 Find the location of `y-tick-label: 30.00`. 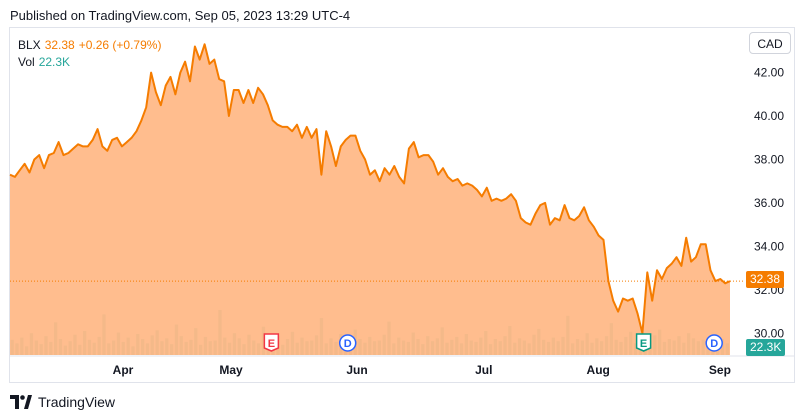

y-tick-label: 30.00 is located at coordinates (769, 333).